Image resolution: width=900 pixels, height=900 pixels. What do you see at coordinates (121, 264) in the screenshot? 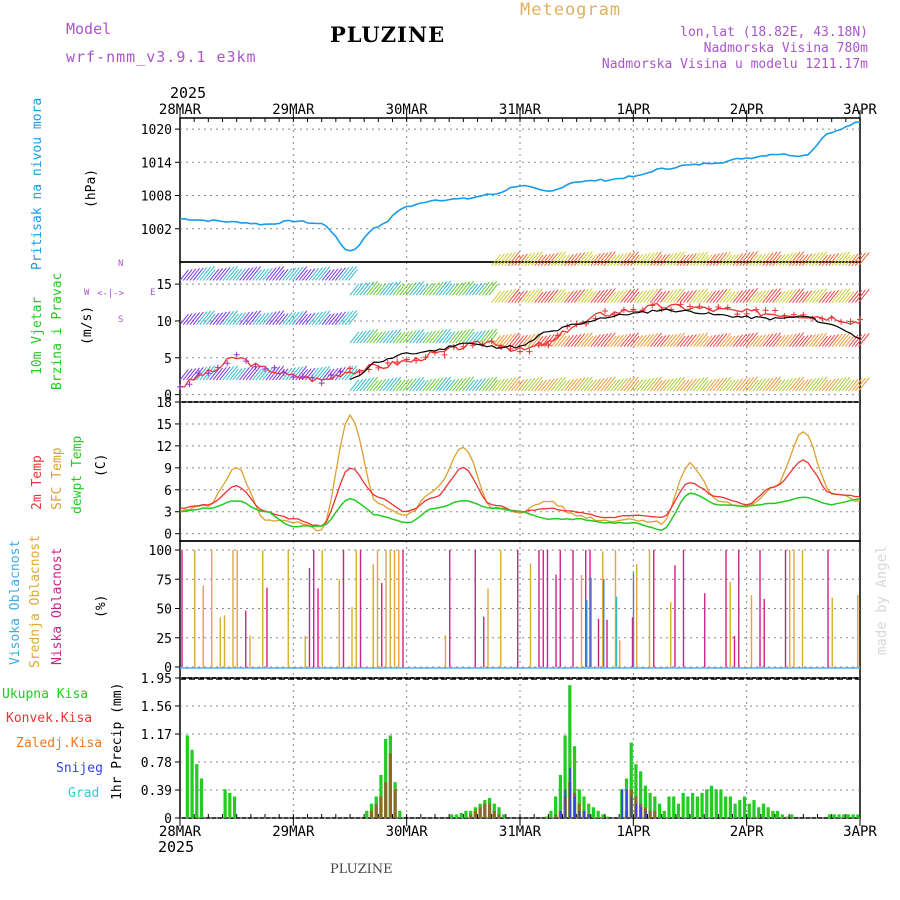
I see `compass-n: N` at bounding box center [121, 264].